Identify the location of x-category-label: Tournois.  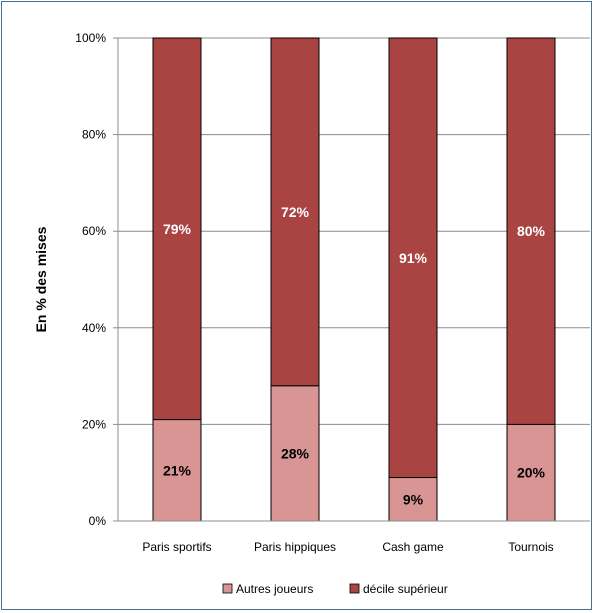
(530, 547).